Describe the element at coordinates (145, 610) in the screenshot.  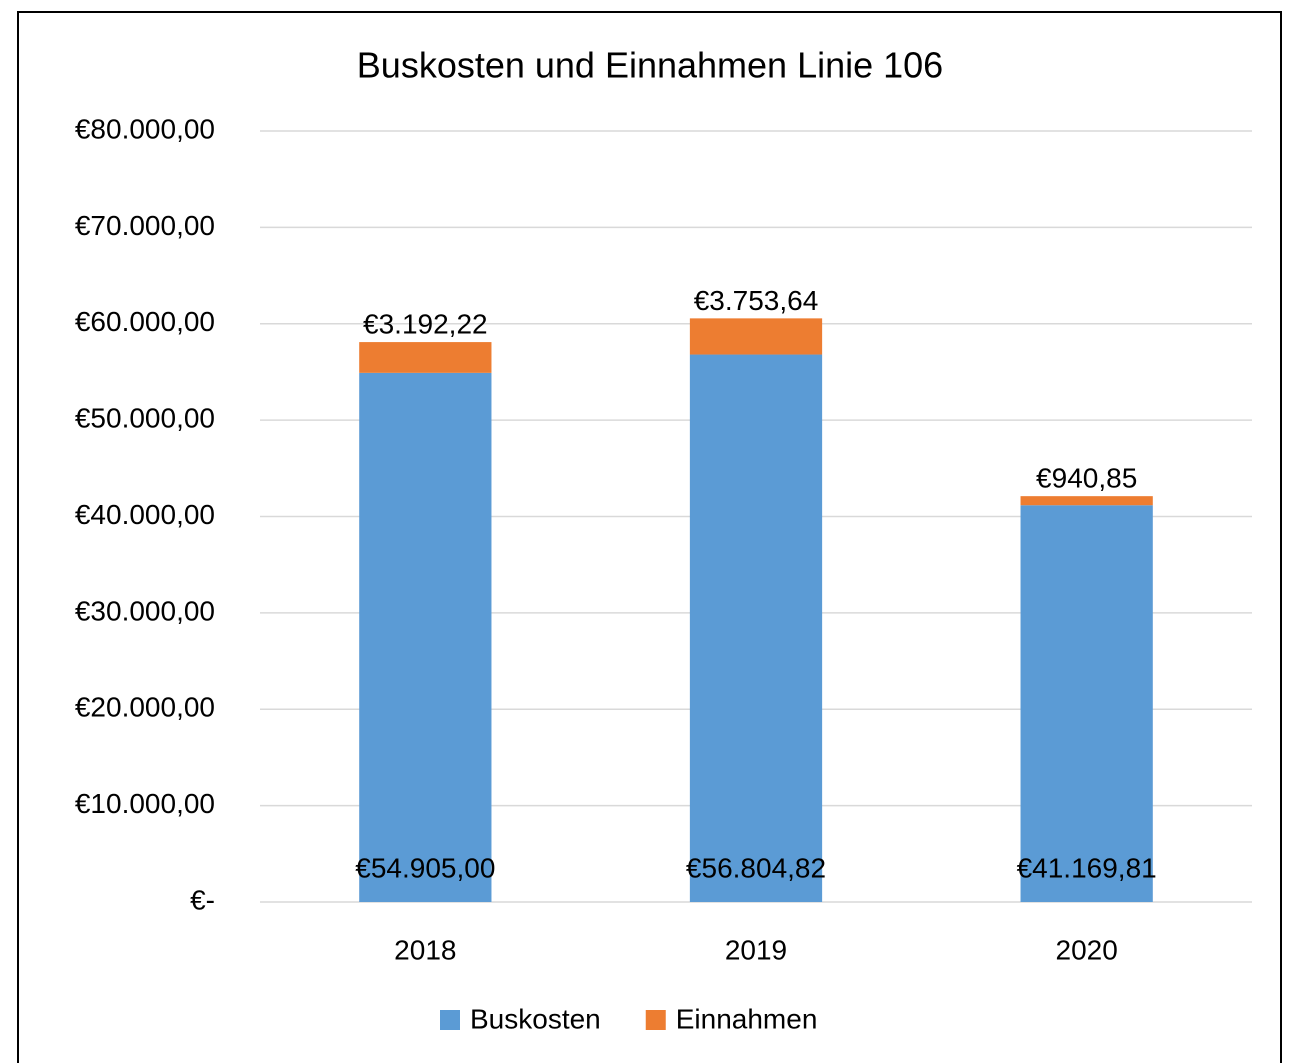
I see `y-tick-label: €30.000,00` at that location.